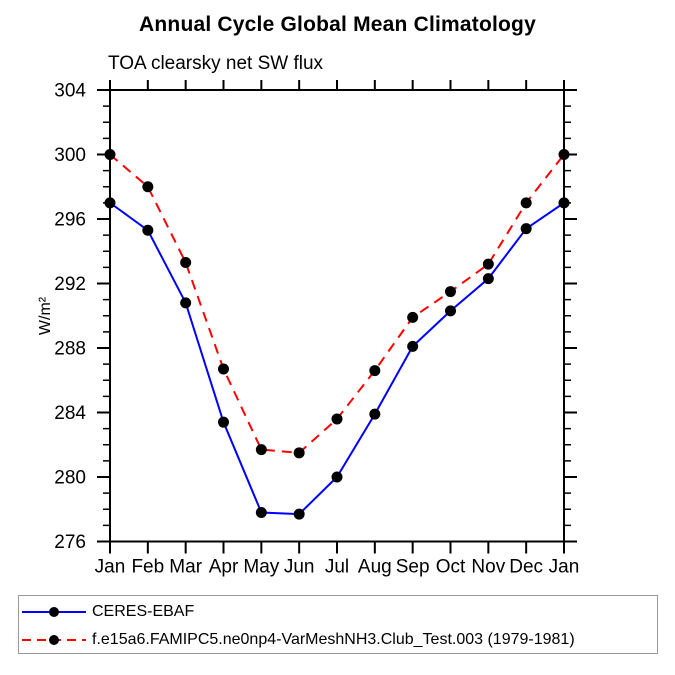 This screenshot has height=675, width=675. I want to click on y-axis-tick-label: 292, so click(70, 284).